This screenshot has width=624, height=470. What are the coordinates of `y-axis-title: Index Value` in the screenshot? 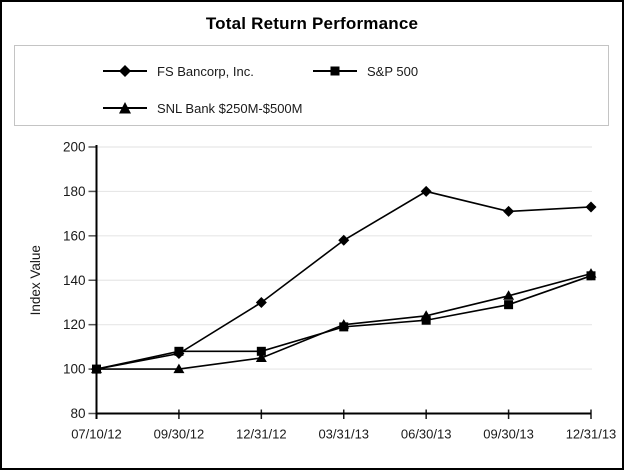 It's located at (35, 280).